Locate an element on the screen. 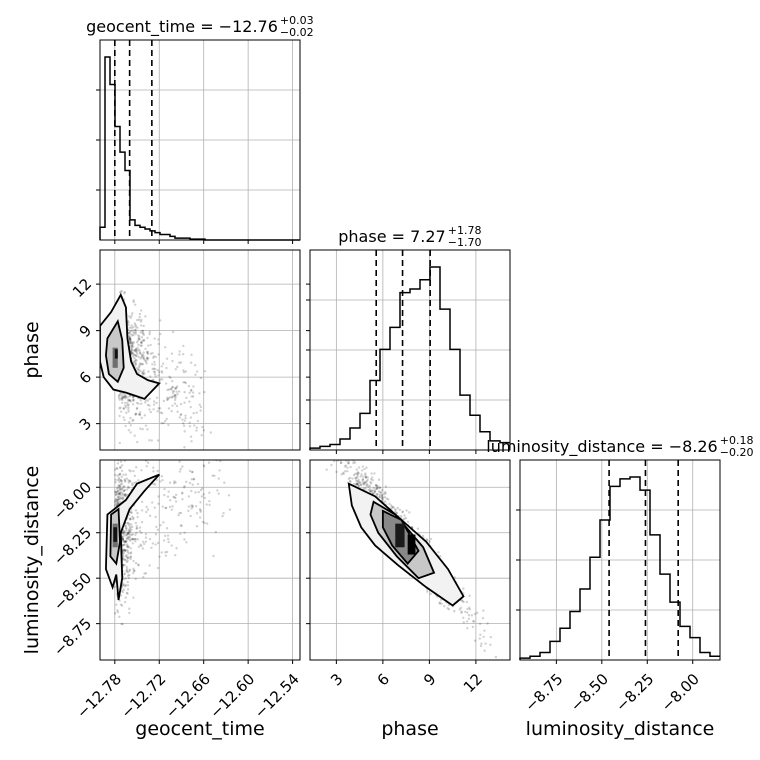 The height and width of the screenshot is (760, 760). ytick-label-luminosity_distance: −8.75 is located at coordinates (72, 636).